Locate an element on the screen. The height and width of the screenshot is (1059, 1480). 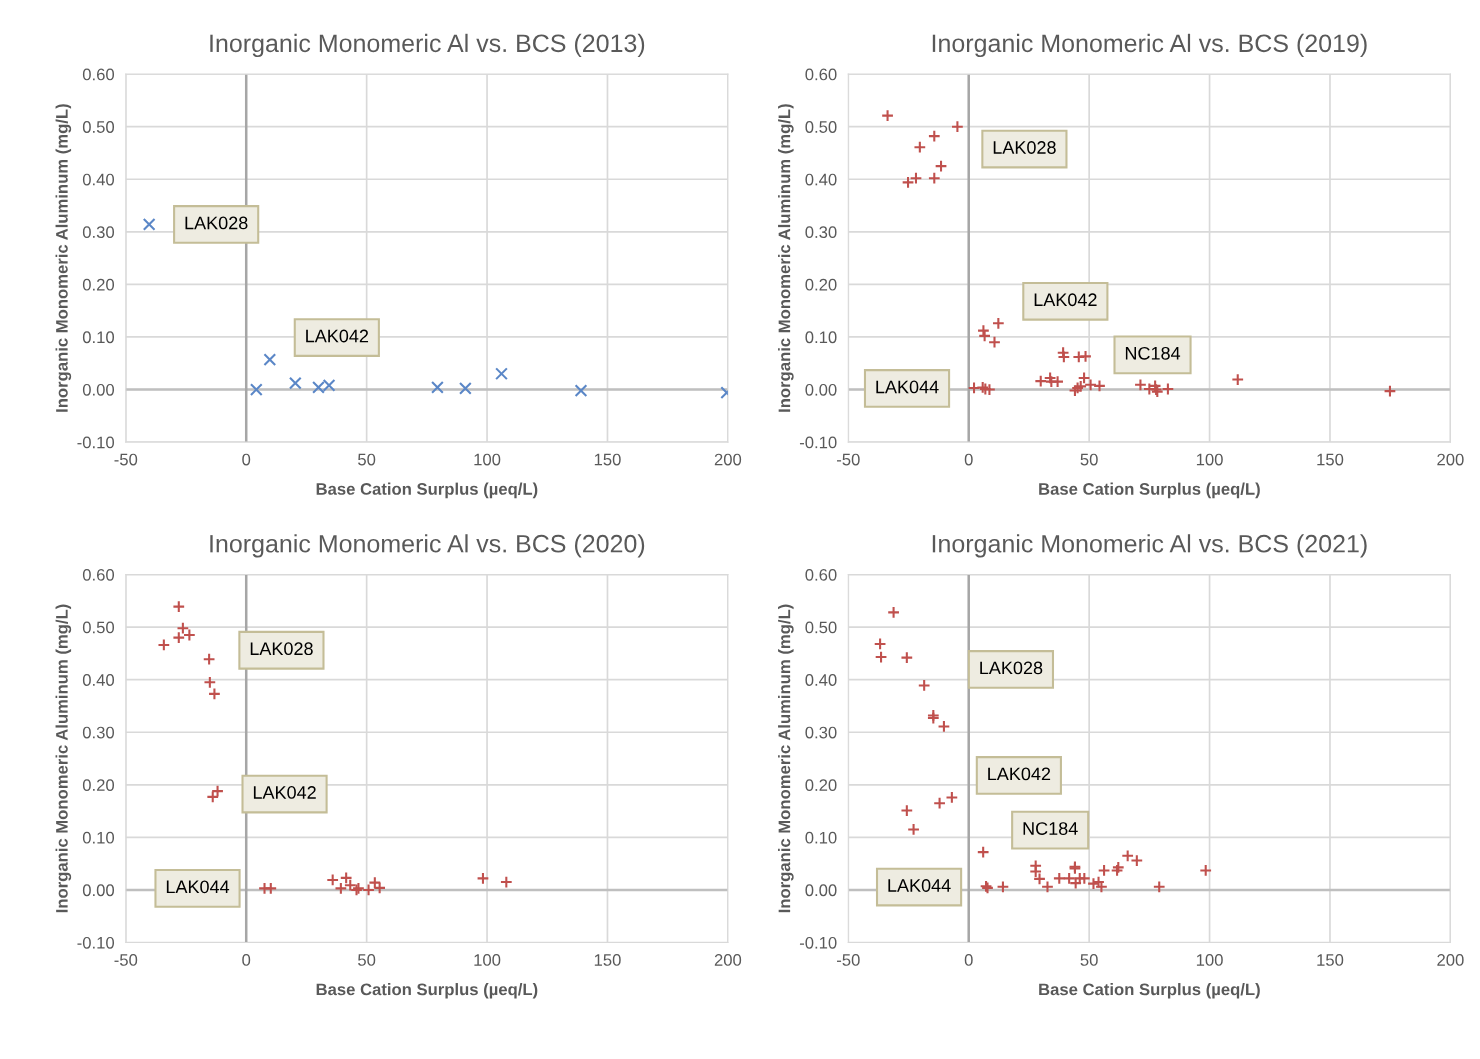
chart-title: Inorganic Monomeric Al vs. BCS (2021) is located at coordinates (1149, 546).